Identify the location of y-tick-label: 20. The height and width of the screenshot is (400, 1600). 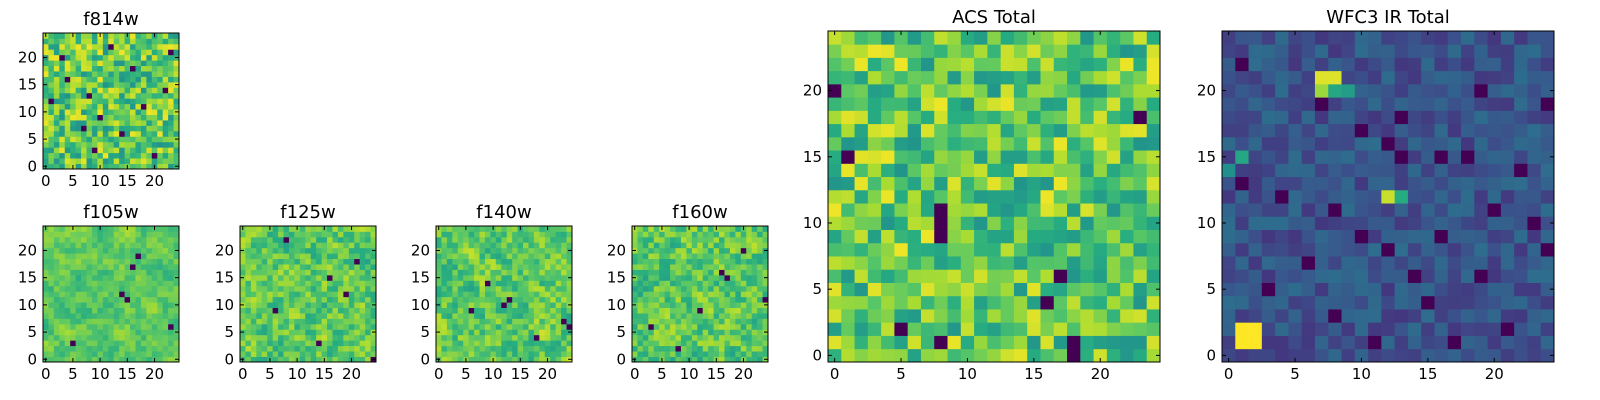
(420, 250).